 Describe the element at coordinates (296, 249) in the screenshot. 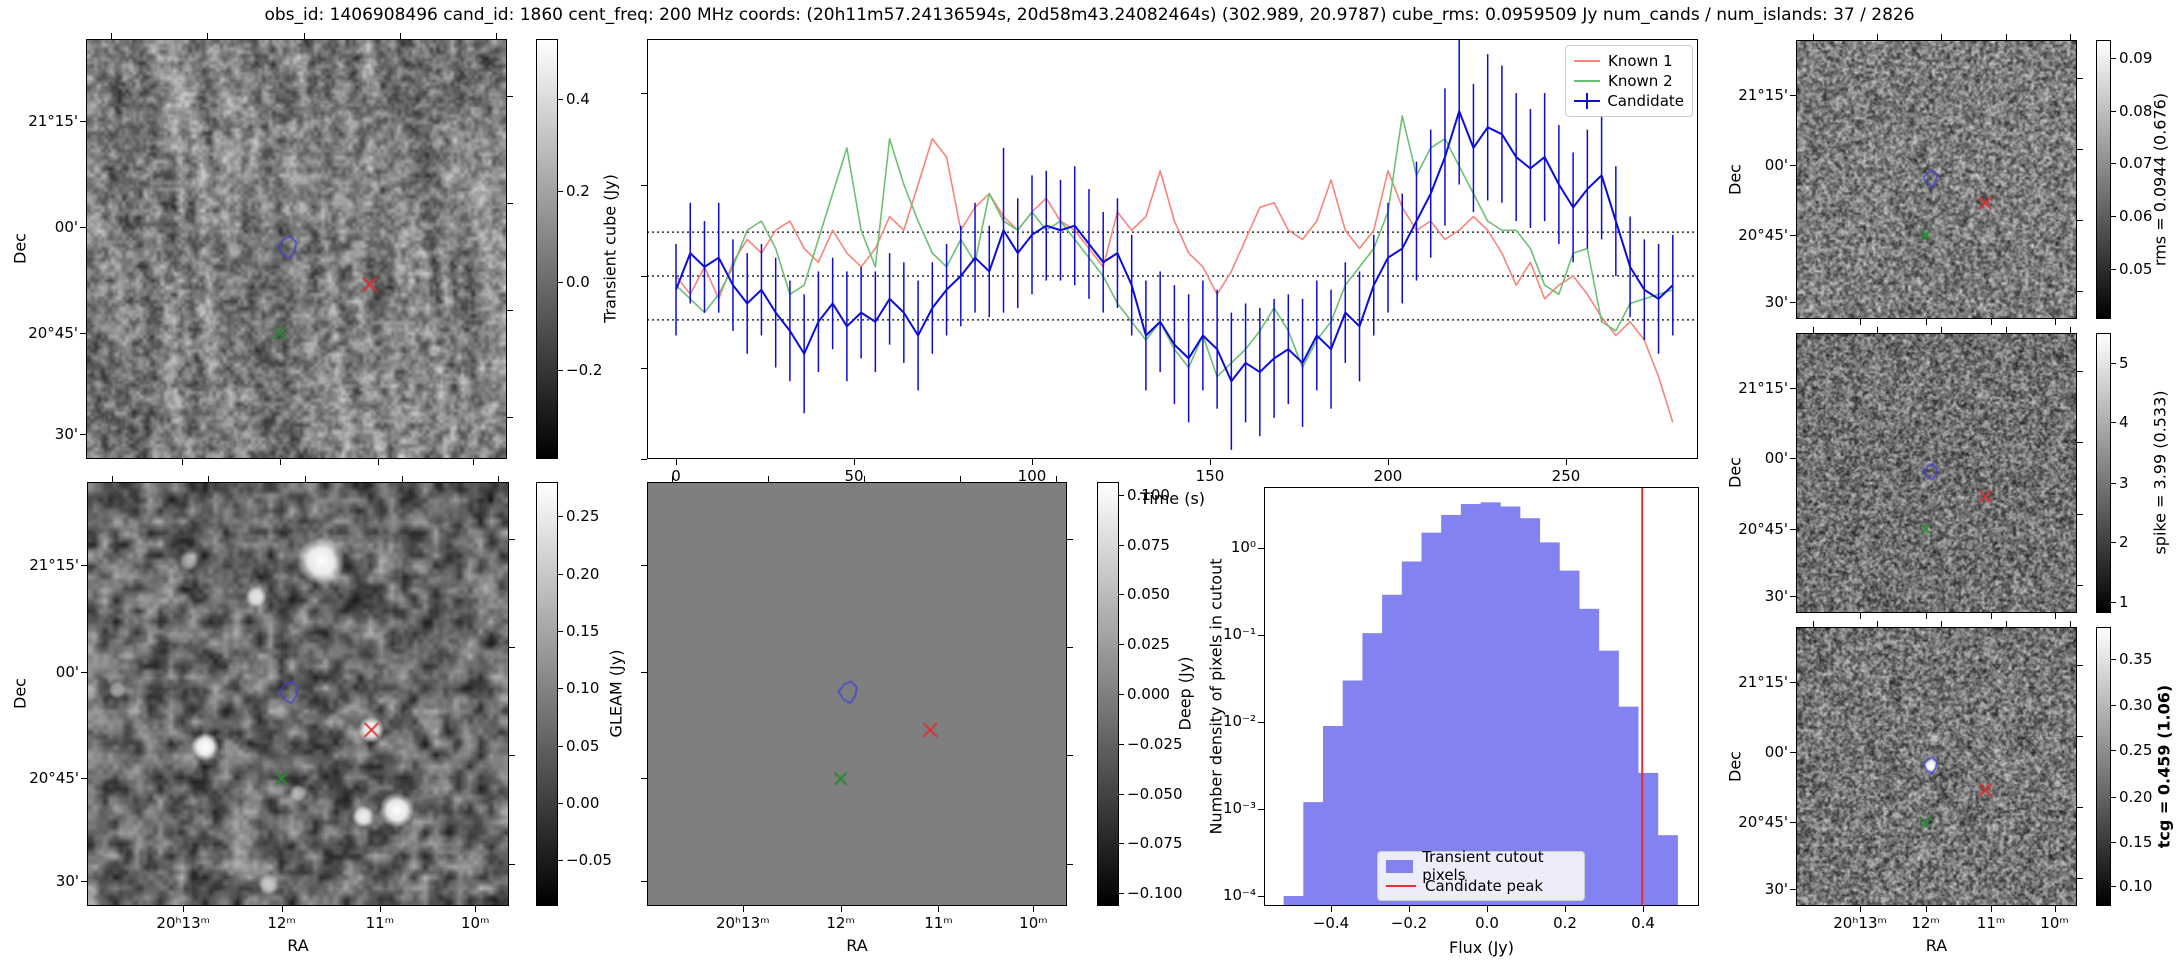

I see `transient-border` at that location.